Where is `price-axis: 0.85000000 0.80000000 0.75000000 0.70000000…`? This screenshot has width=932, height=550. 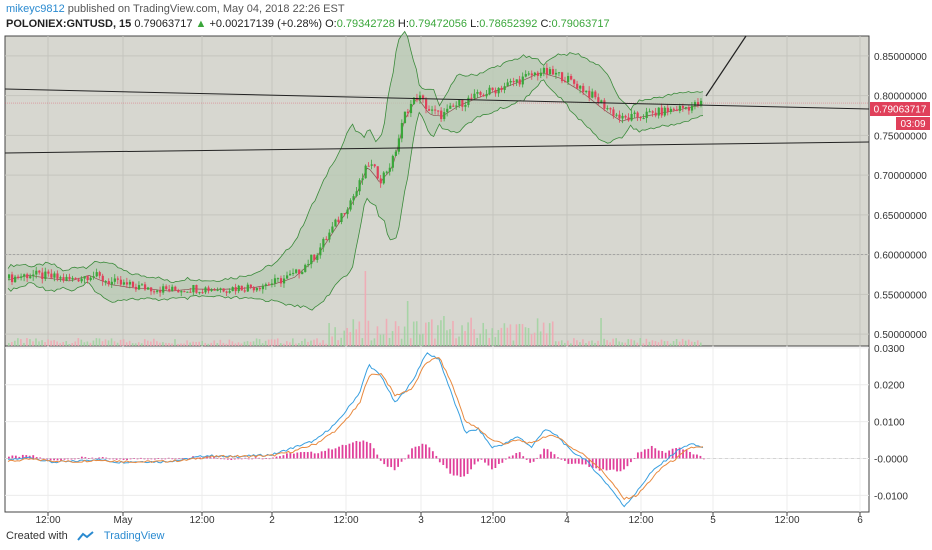 price-axis: 0.85000000 0.80000000 0.75000000 0.70000000… is located at coordinates (900, 196).